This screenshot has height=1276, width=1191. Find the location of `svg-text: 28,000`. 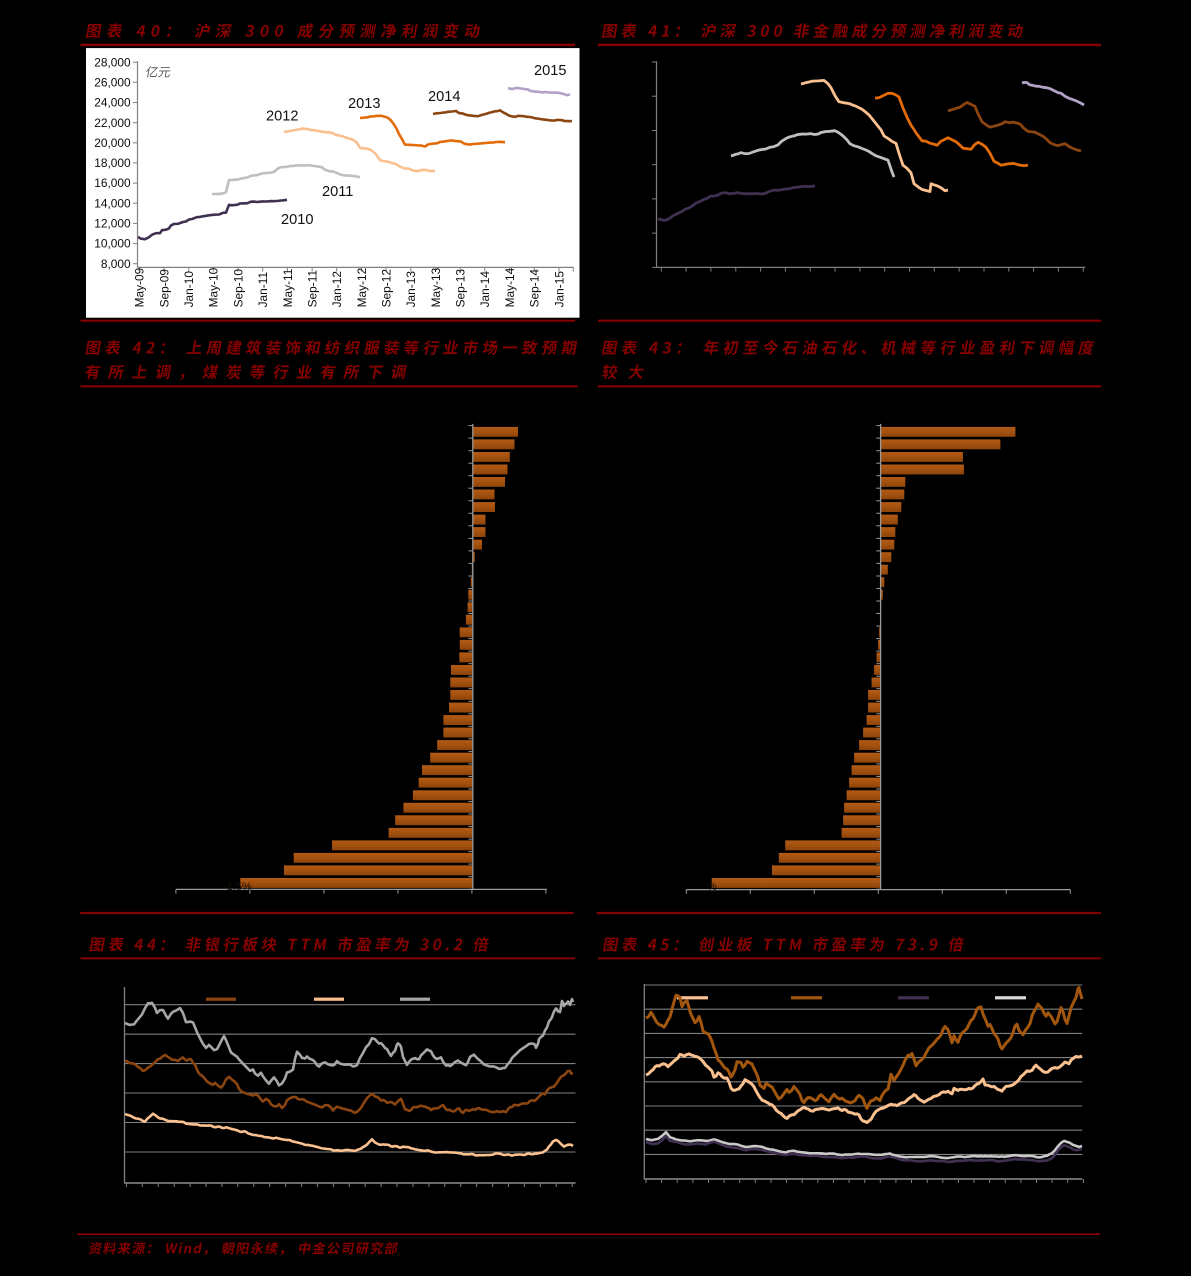

svg-text: 28,000 is located at coordinates (112, 62).